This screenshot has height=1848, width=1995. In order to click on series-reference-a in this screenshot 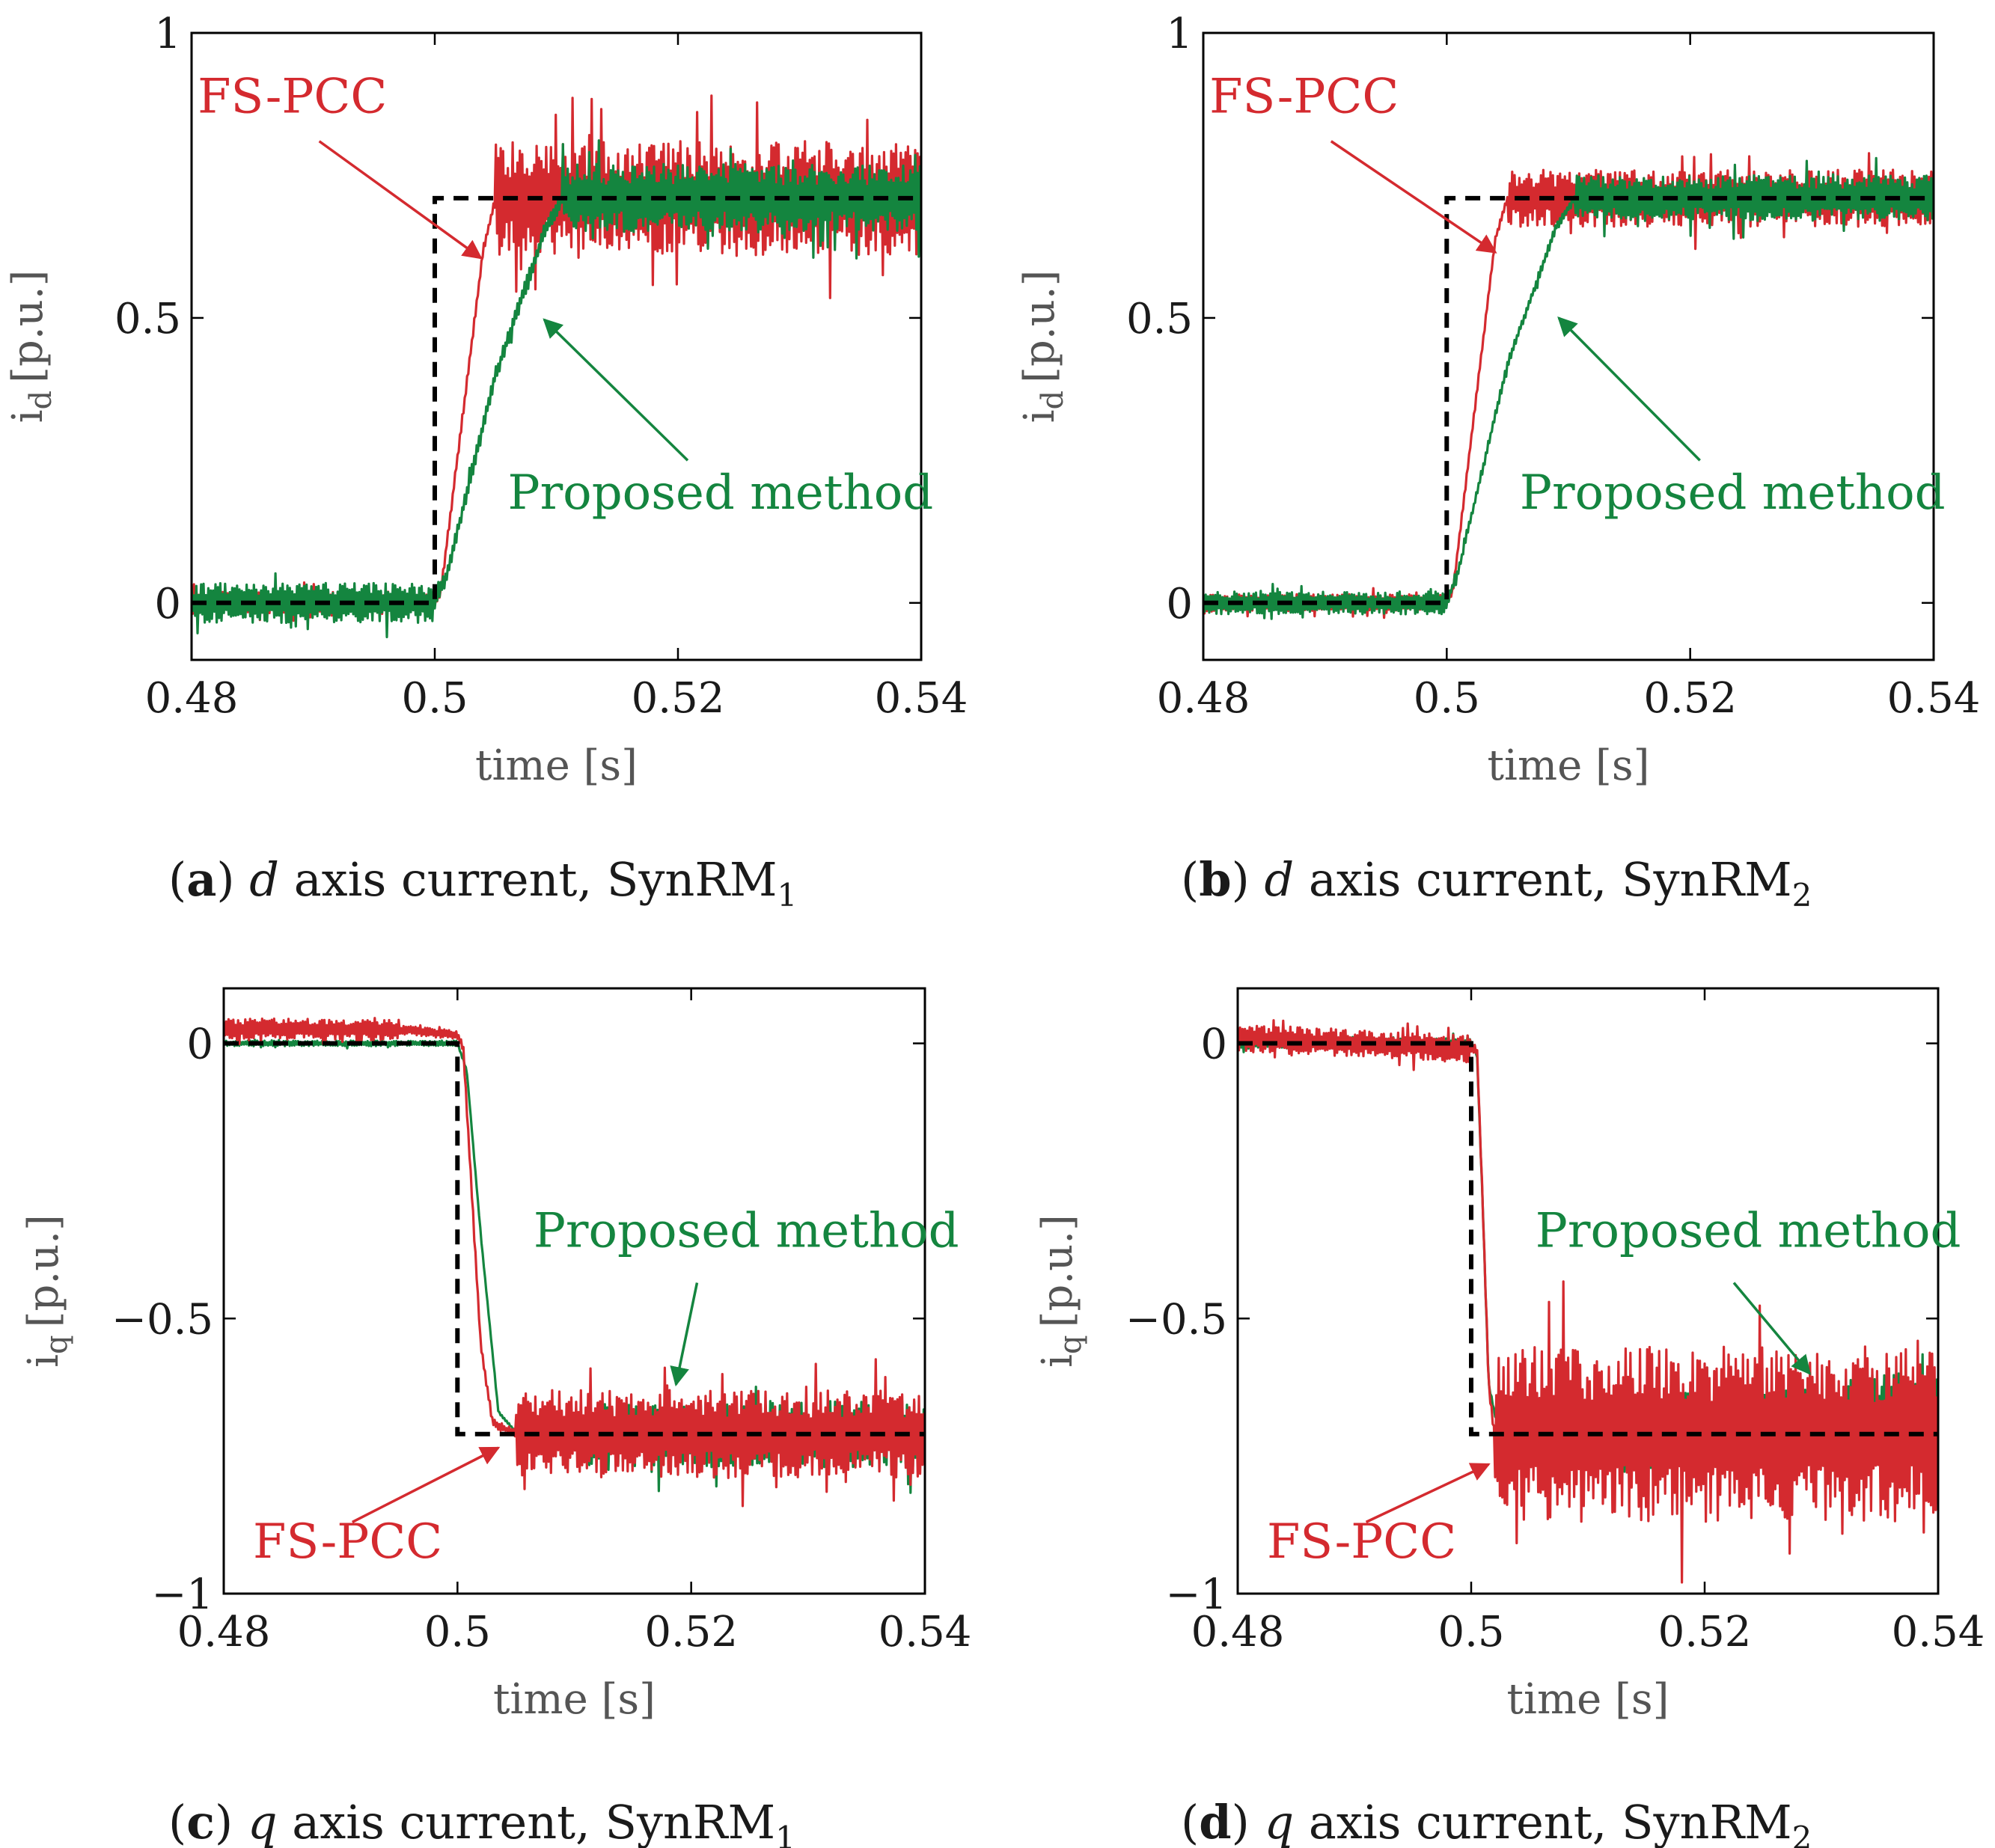, I will do `click(556, 400)`.